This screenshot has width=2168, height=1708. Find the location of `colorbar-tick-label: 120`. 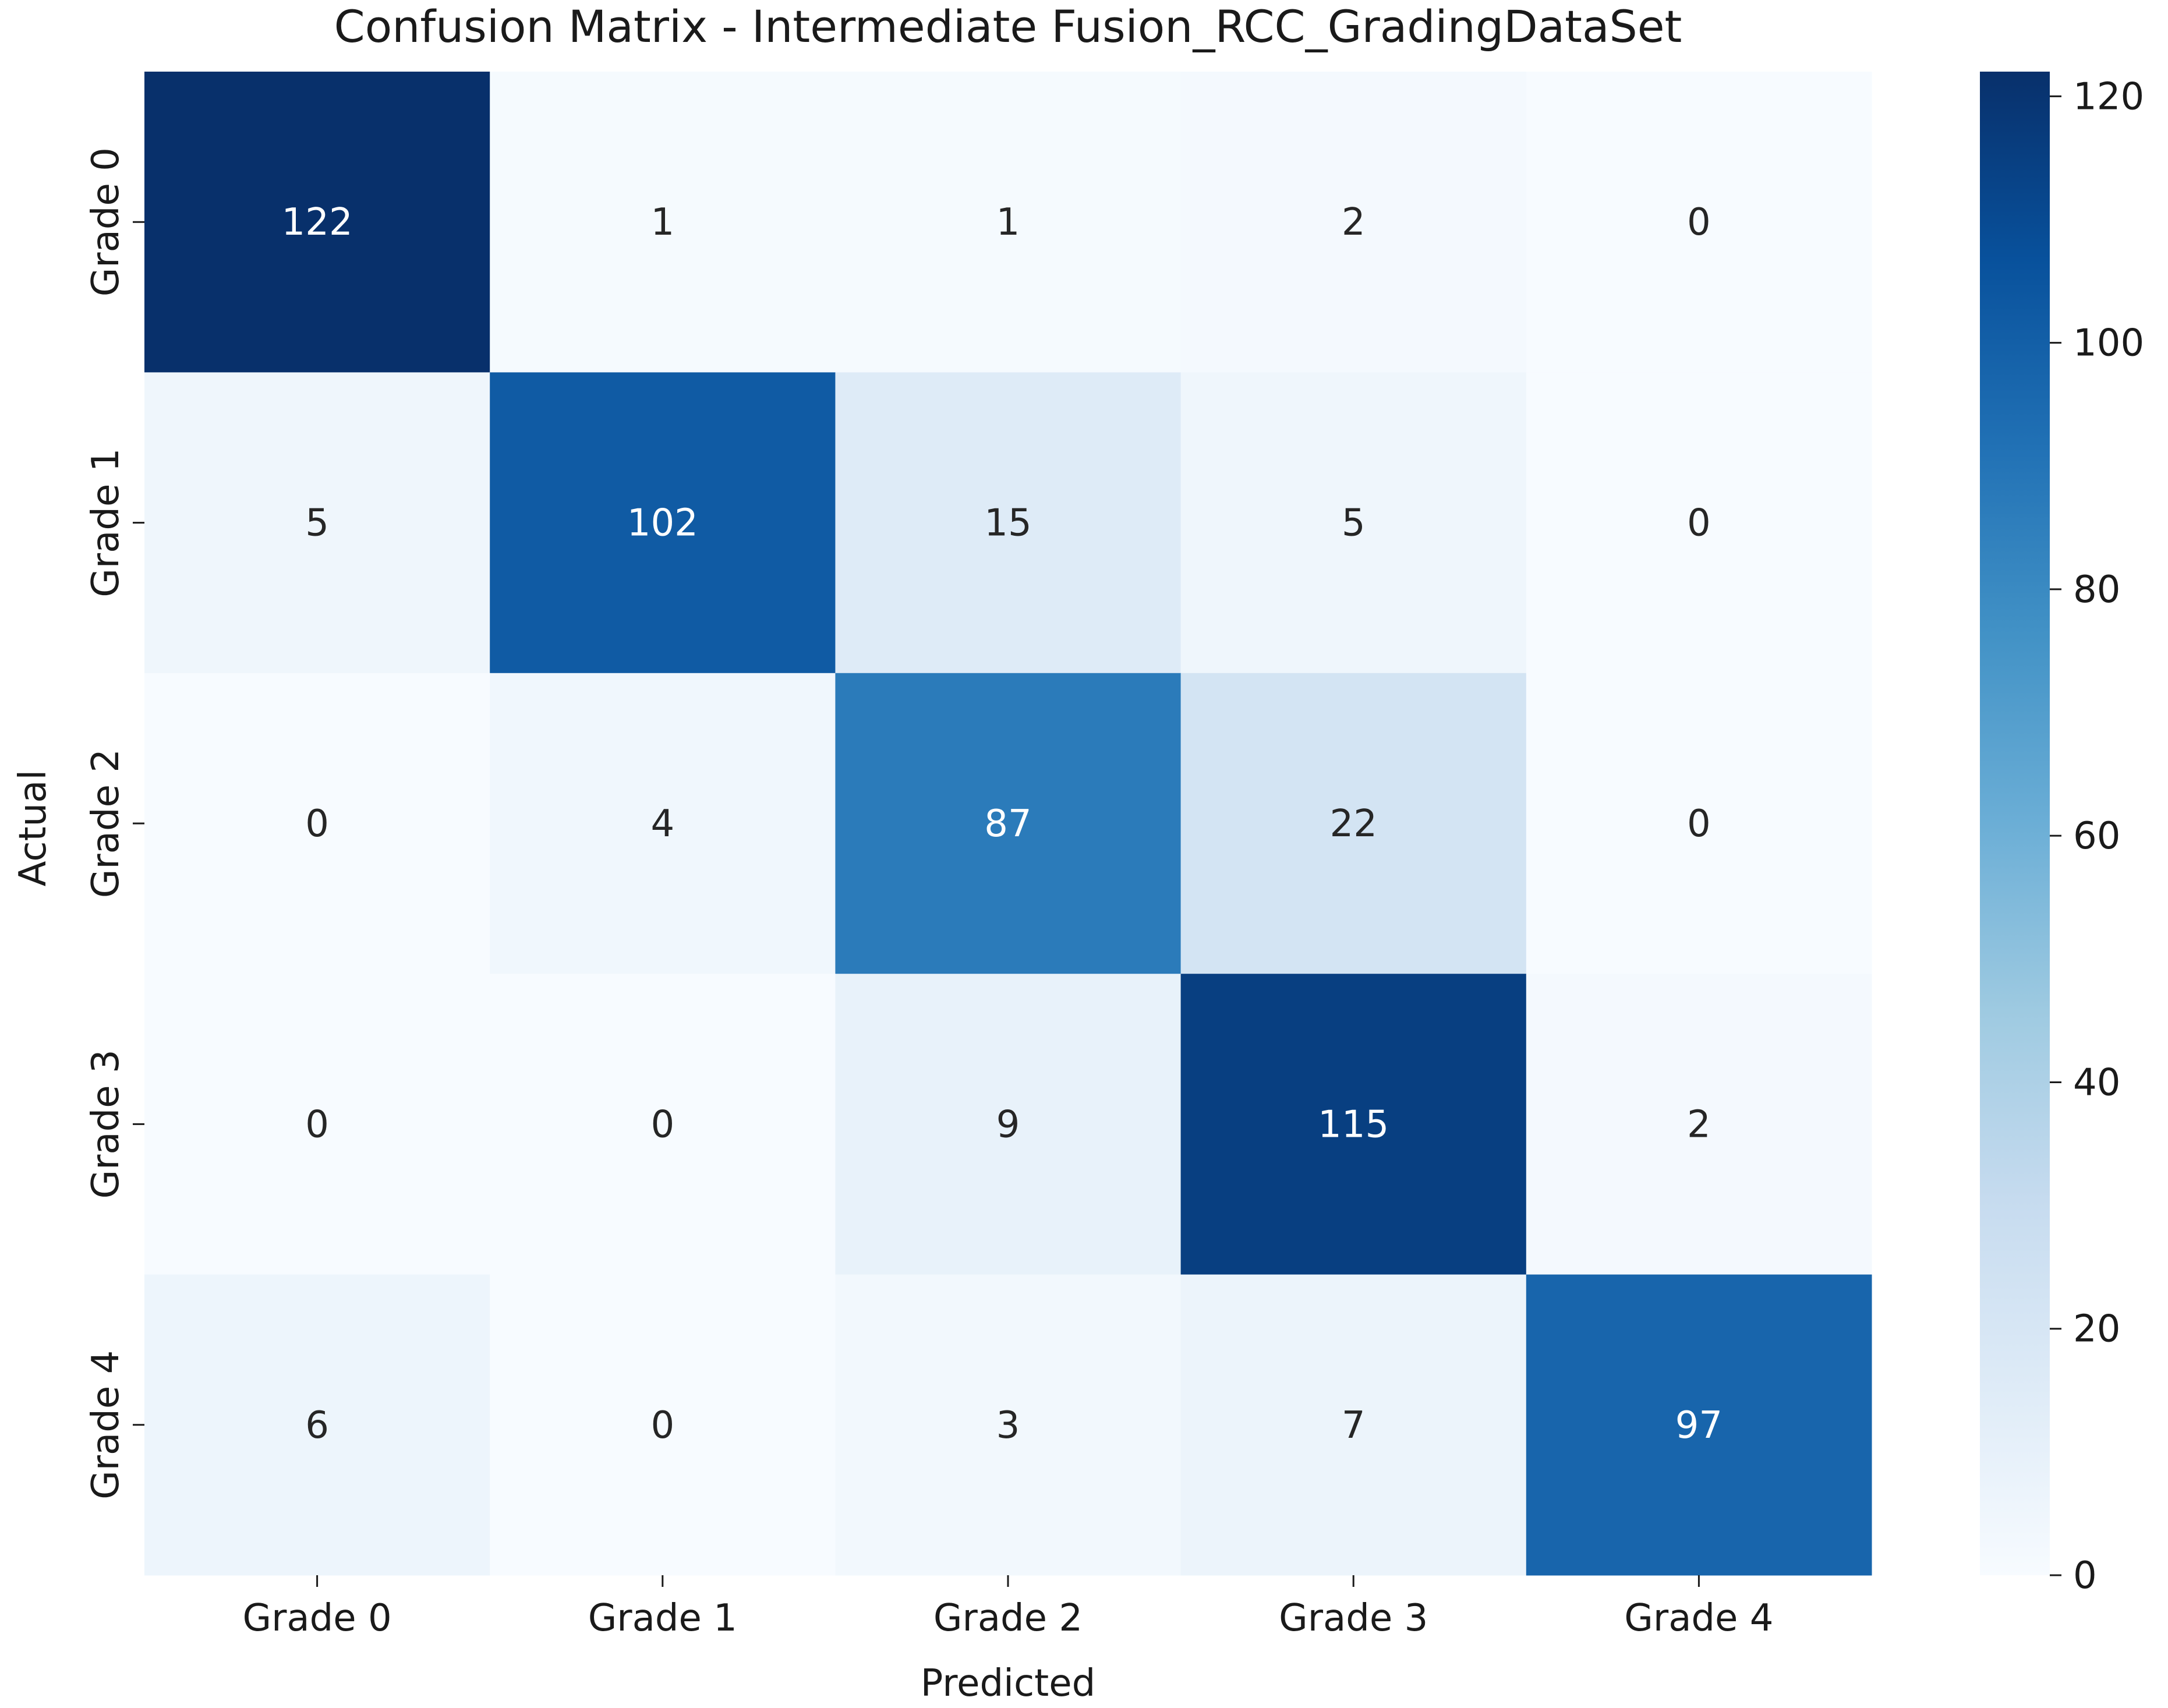

colorbar-tick-label: 120 is located at coordinates (2109, 96).